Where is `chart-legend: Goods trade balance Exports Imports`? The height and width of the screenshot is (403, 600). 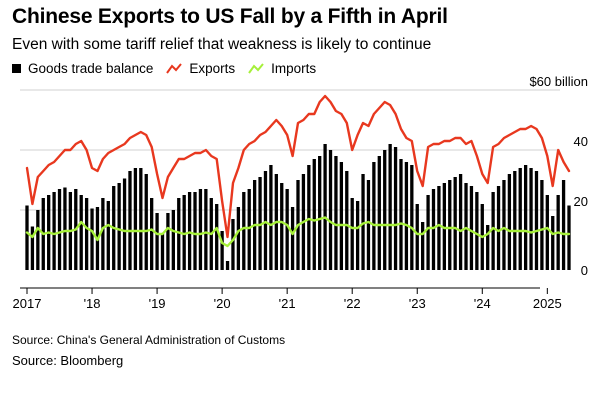
chart-legend: Goods trade balance Exports Imports is located at coordinates (170, 68).